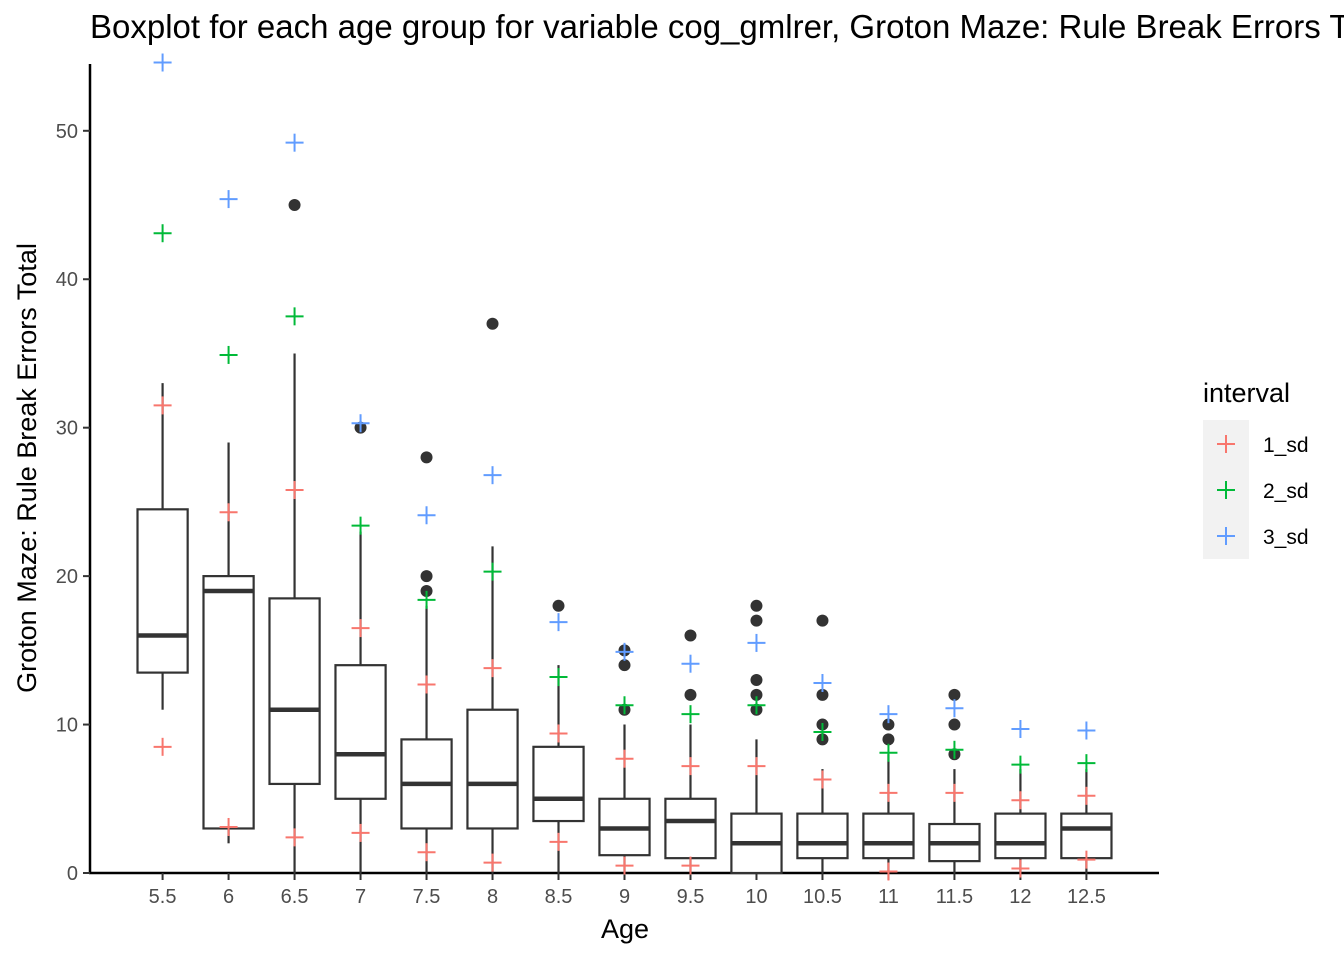  What do you see at coordinates (492, 897) in the screenshot?
I see `x-tick-label: 8` at bounding box center [492, 897].